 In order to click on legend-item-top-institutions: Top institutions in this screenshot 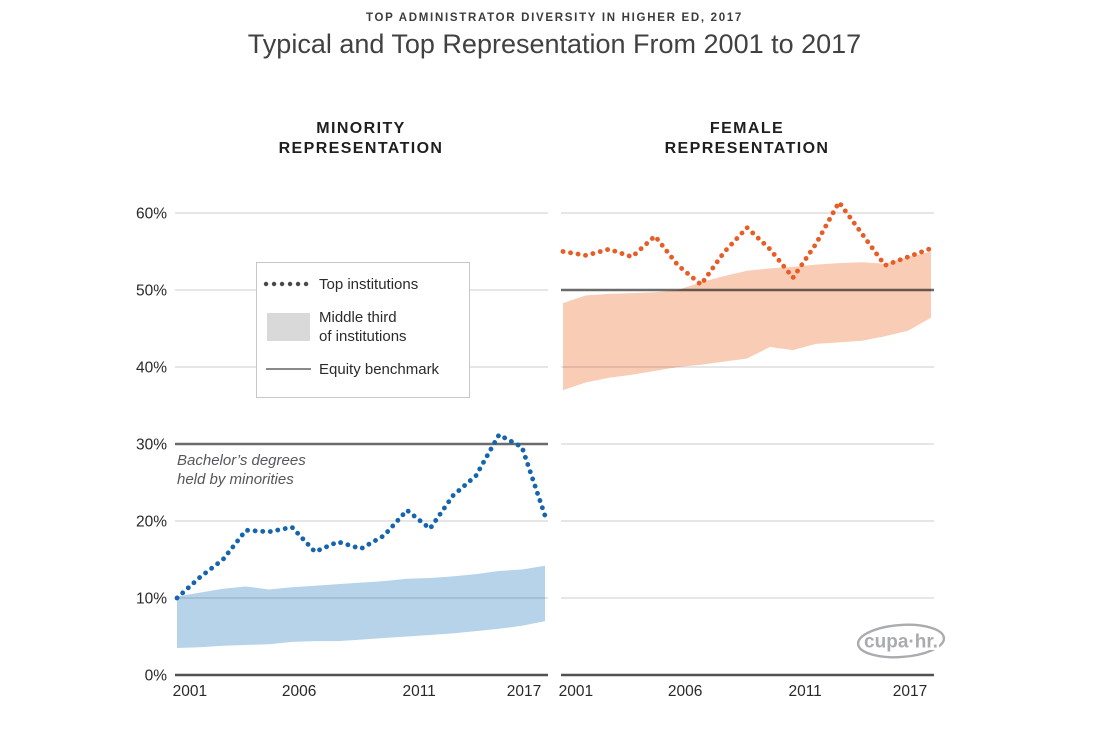, I will do `click(363, 284)`.